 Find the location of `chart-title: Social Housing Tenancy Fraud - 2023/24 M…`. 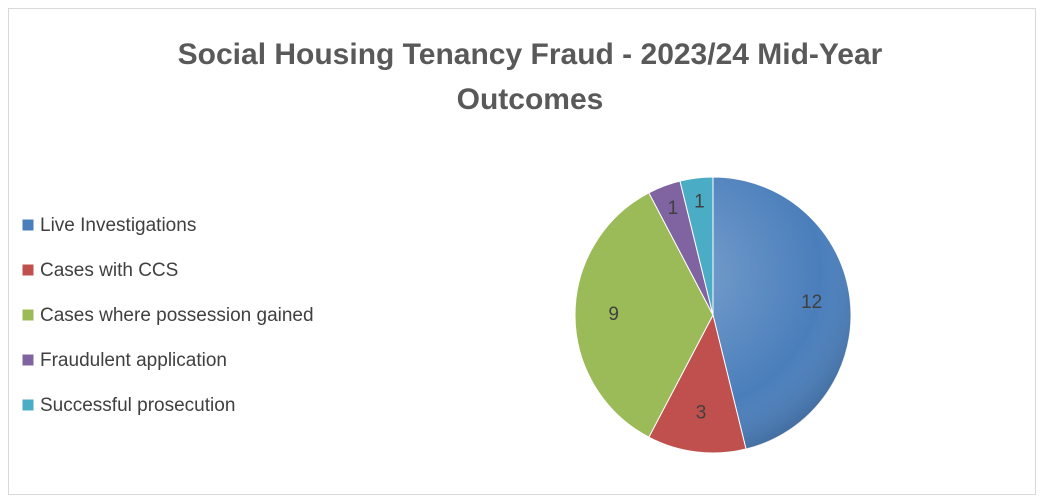

chart-title: Social Housing Tenancy Fraud - 2023/24 M… is located at coordinates (530, 77).